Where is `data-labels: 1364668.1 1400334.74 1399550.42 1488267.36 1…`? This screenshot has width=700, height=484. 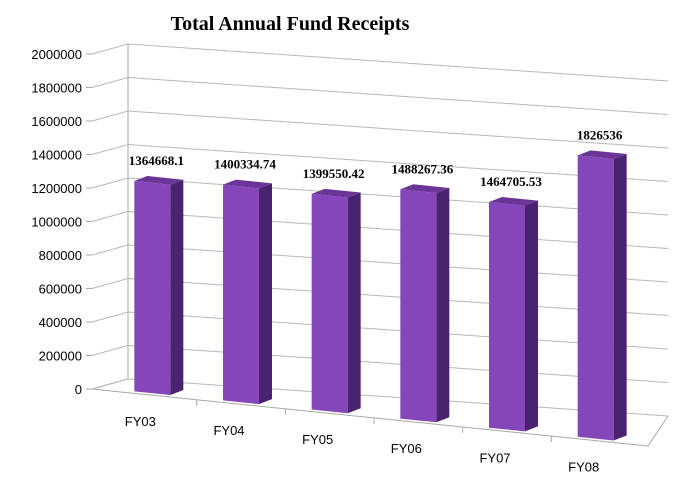 data-labels: 1364668.1 1400334.74 1399550.42 1488267.36 1… is located at coordinates (376, 158).